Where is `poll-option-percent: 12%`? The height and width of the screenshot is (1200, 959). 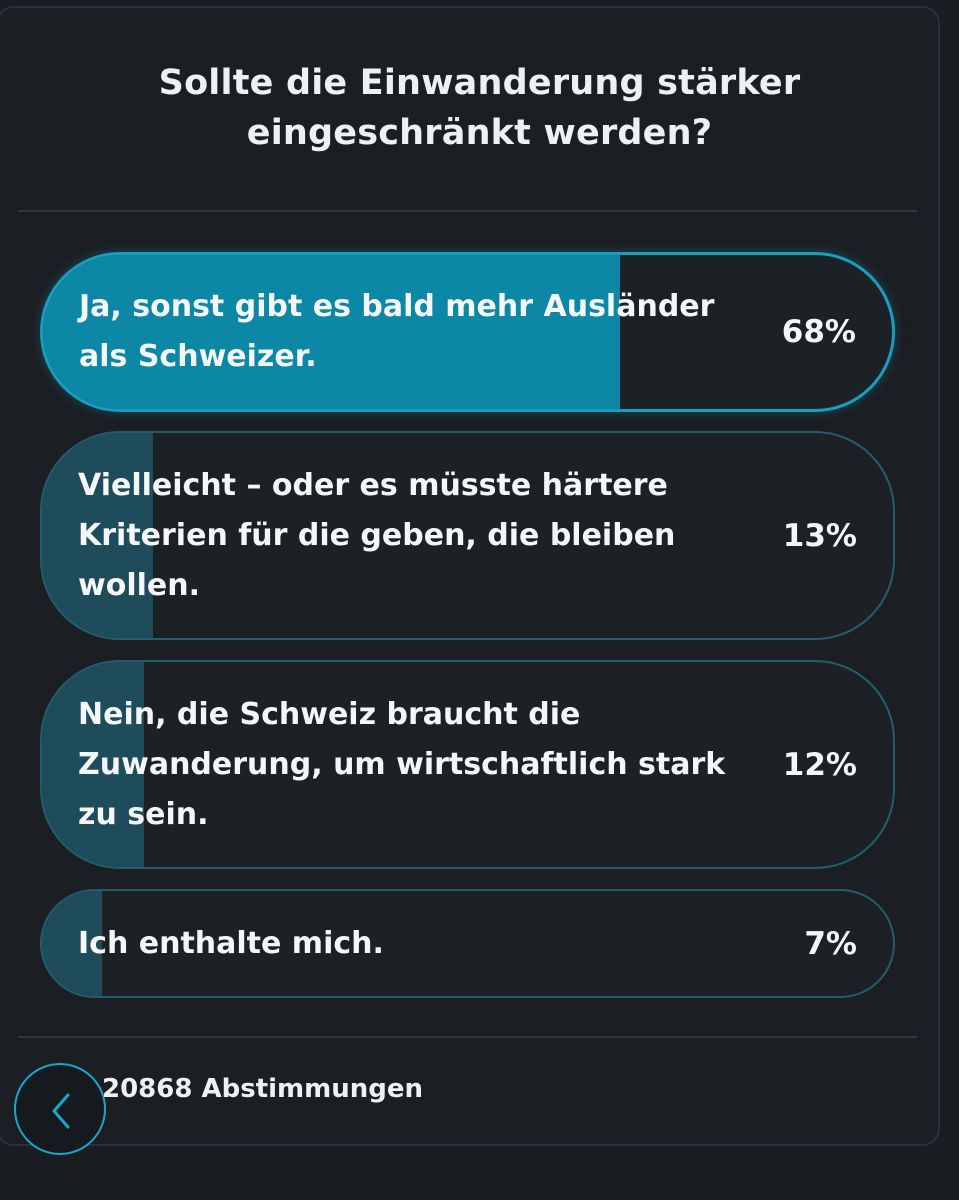
poll-option-percent: 12% is located at coordinates (819, 764).